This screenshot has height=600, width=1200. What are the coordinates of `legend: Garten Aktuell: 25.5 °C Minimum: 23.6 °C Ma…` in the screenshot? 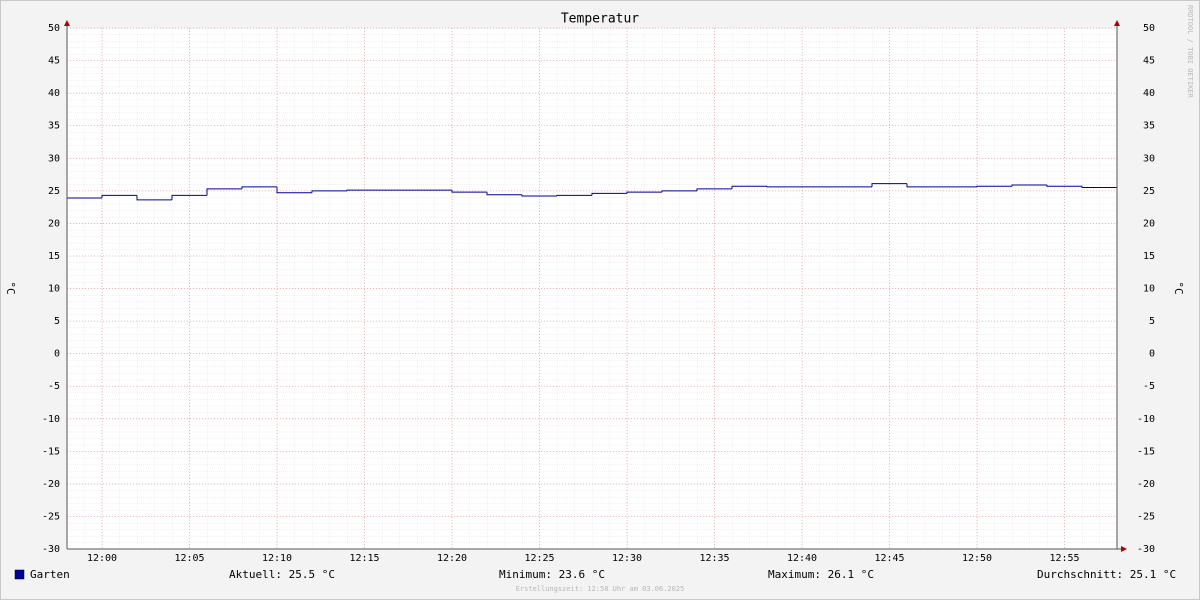 It's located at (595, 574).